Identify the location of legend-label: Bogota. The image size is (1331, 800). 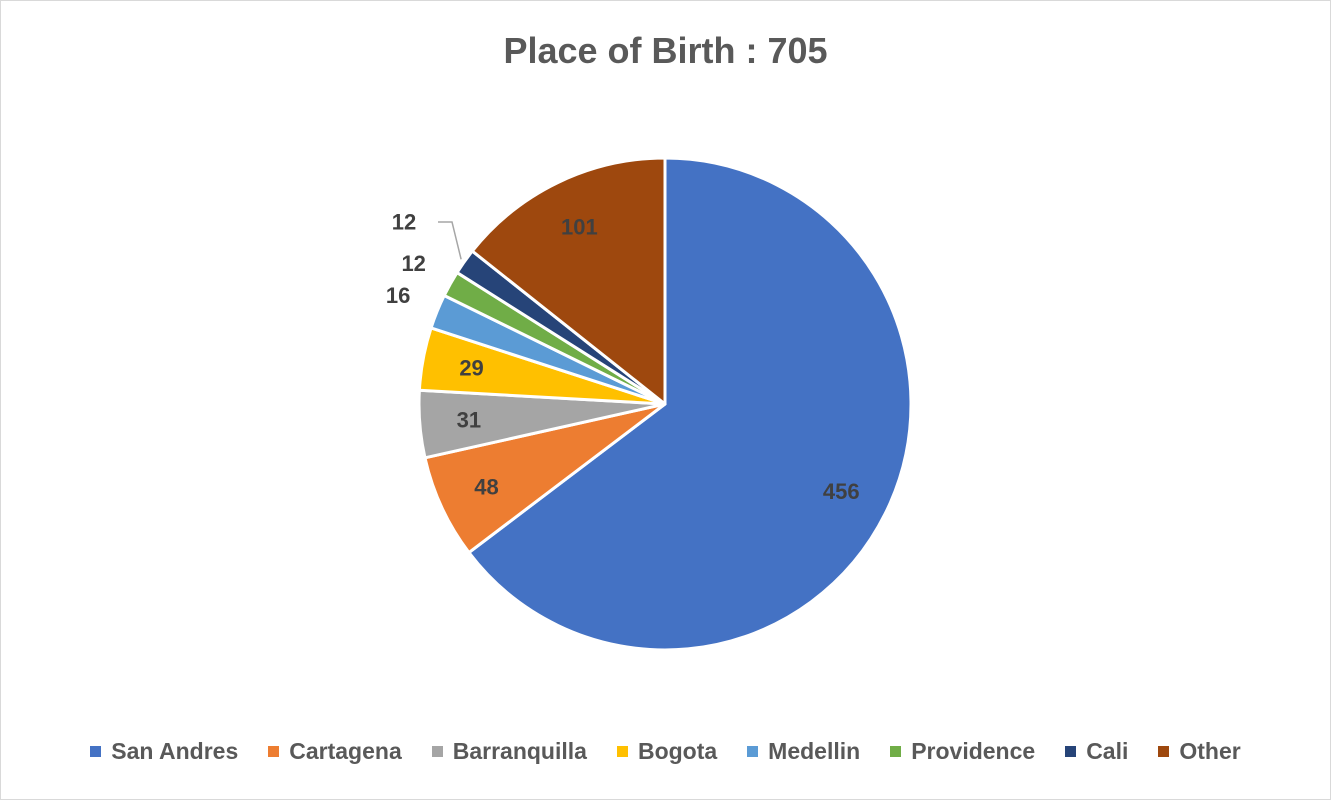
(677, 751).